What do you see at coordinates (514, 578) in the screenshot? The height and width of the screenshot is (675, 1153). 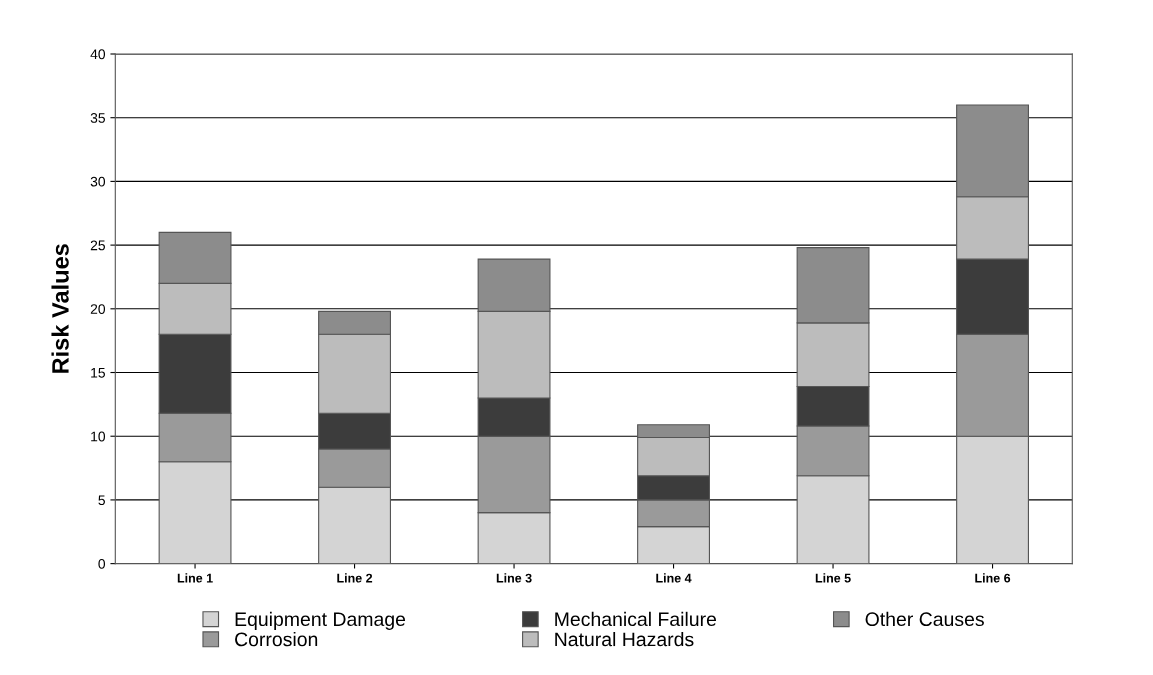 I see `x-tick-label: Line 3` at bounding box center [514, 578].